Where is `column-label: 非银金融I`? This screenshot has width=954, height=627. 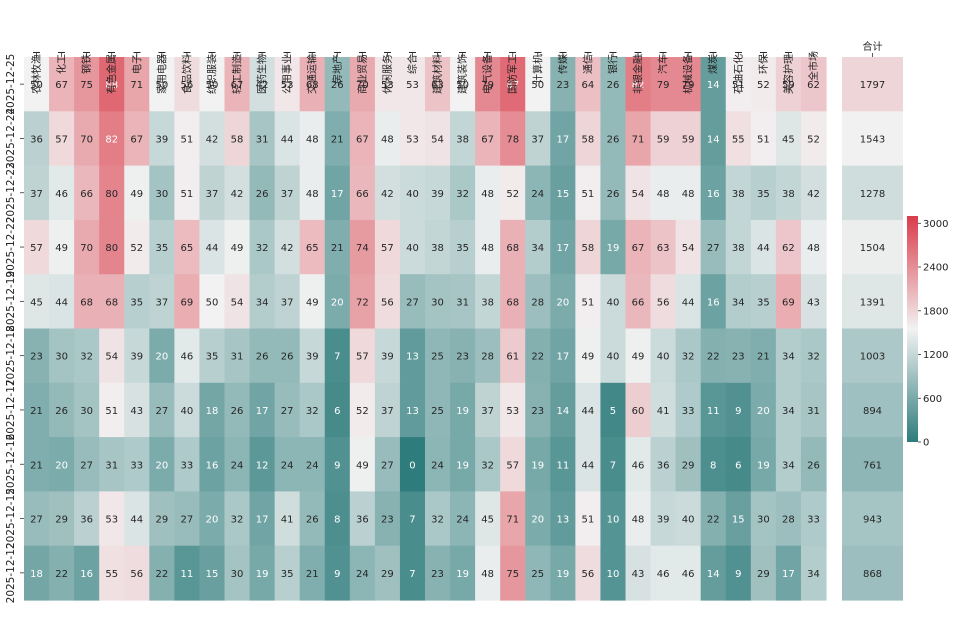 column-label: 非银金融I is located at coordinates (638, 72).